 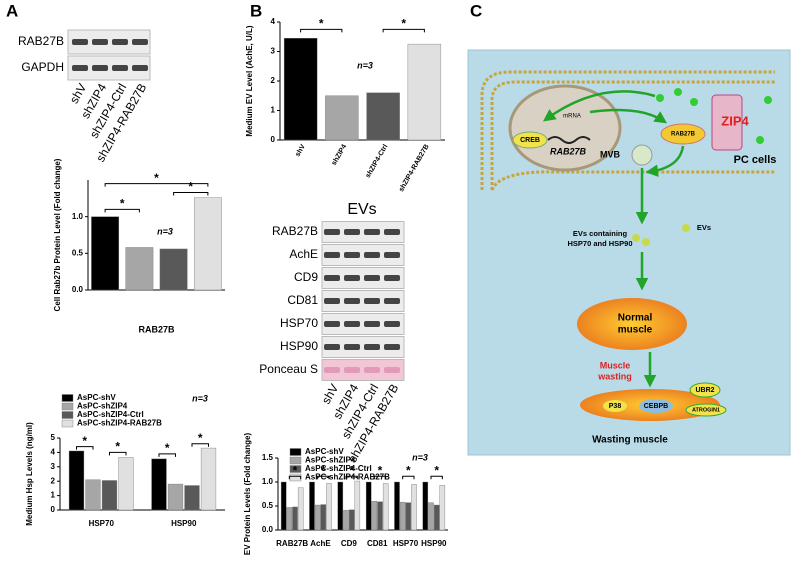 I want to click on blot-row-label: CD9, so click(x=306, y=277).